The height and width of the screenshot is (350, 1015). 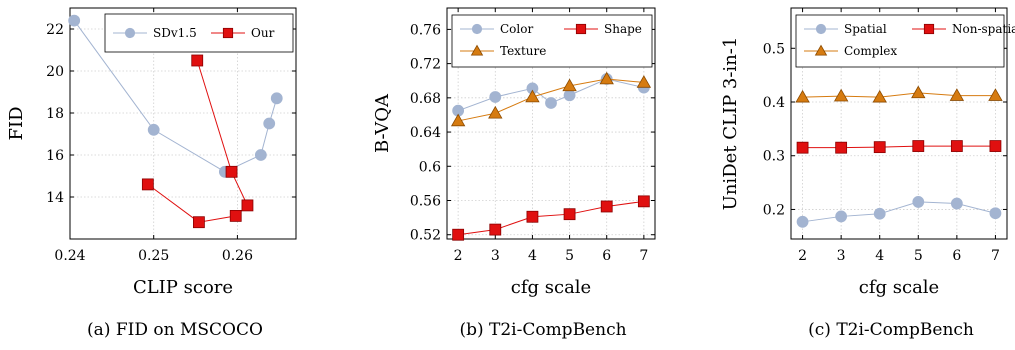 What do you see at coordinates (69, 256) in the screenshot?
I see `x-tick-label: 0.24` at bounding box center [69, 256].